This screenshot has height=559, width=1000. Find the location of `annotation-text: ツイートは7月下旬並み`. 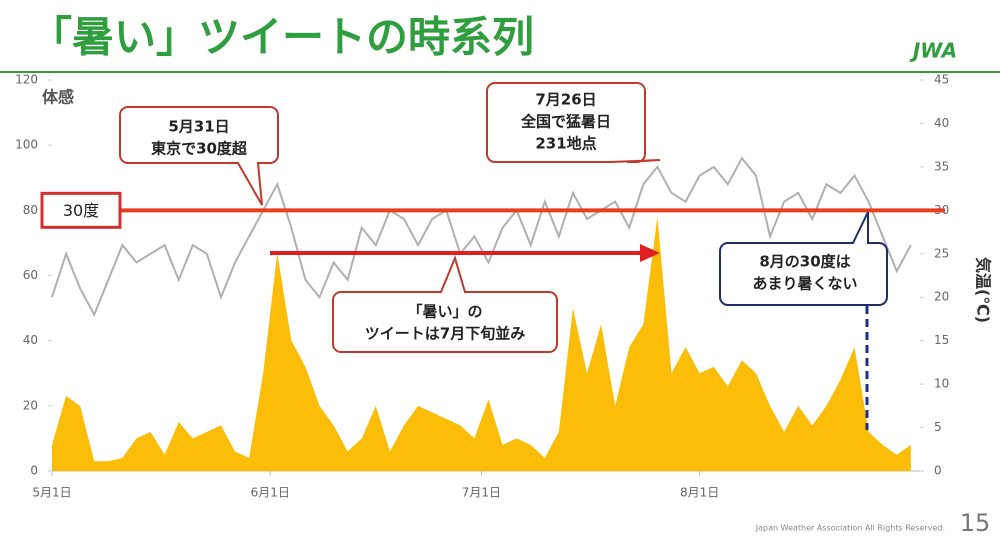

annotation-text: ツイートは7月下旬並み is located at coordinates (445, 334).